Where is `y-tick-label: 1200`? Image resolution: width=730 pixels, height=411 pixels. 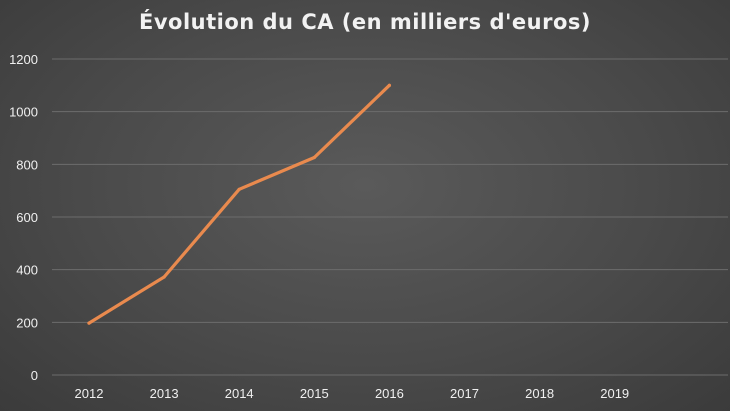
y-tick-label: 1200 is located at coordinates (23, 59).